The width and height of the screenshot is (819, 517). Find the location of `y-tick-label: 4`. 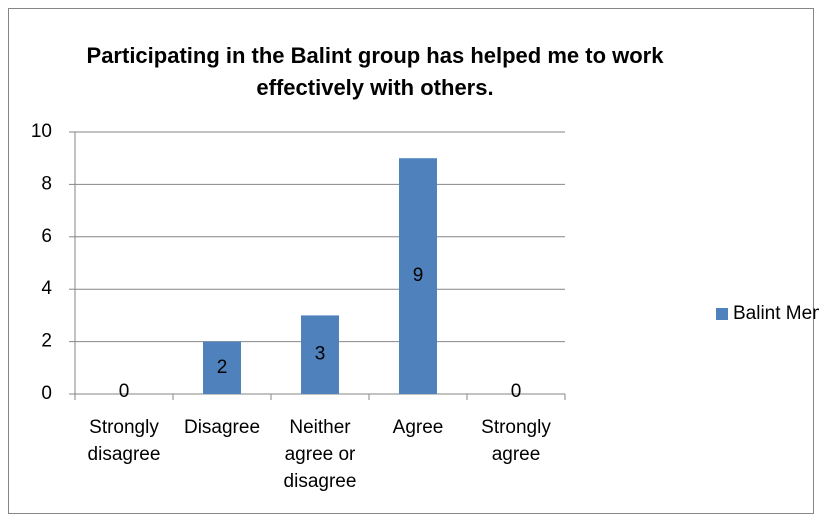

y-tick-label: 4 is located at coordinates (46, 288).